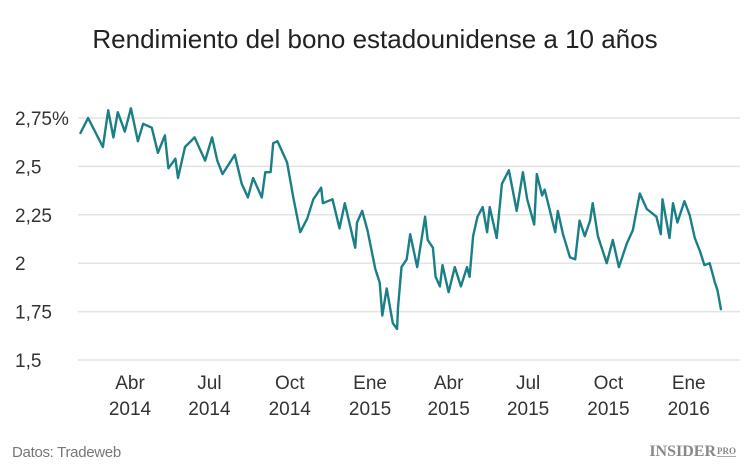 The width and height of the screenshot is (750, 469). Describe the element at coordinates (209, 383) in the screenshot. I see `x-tick-month: Jul` at that location.